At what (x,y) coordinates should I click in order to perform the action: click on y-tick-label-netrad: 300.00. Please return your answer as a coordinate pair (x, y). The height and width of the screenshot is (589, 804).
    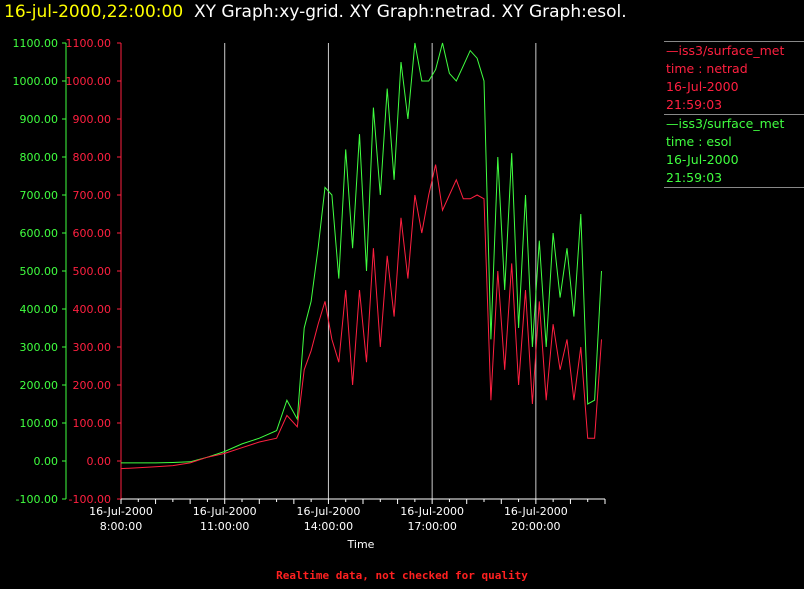
    Looking at the image, I should click on (92, 347).